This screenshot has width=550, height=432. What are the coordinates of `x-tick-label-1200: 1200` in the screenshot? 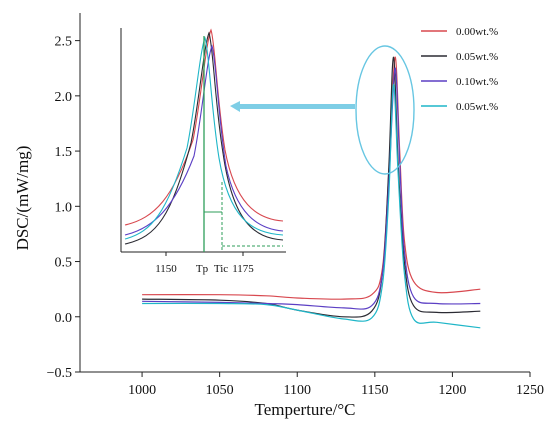 It's located at (452, 390).